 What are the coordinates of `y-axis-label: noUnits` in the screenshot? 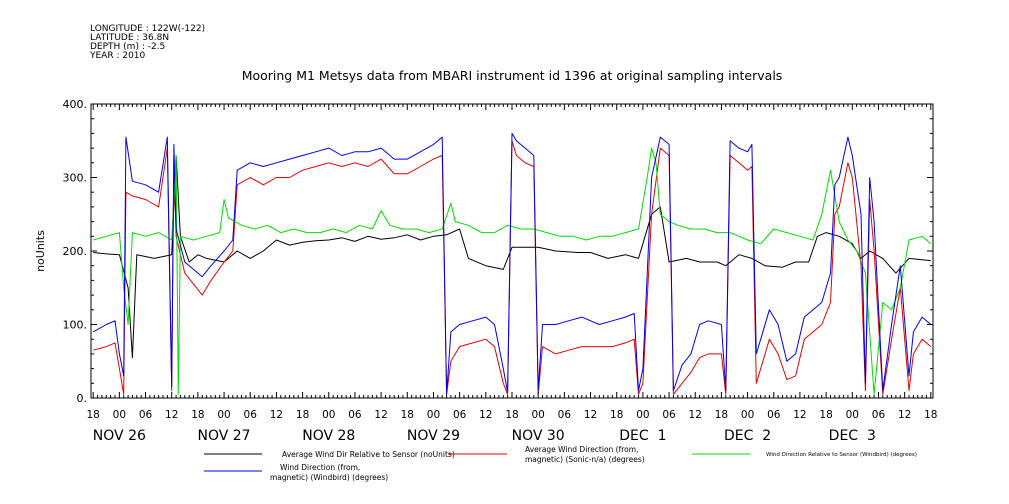 It's located at (40, 251).